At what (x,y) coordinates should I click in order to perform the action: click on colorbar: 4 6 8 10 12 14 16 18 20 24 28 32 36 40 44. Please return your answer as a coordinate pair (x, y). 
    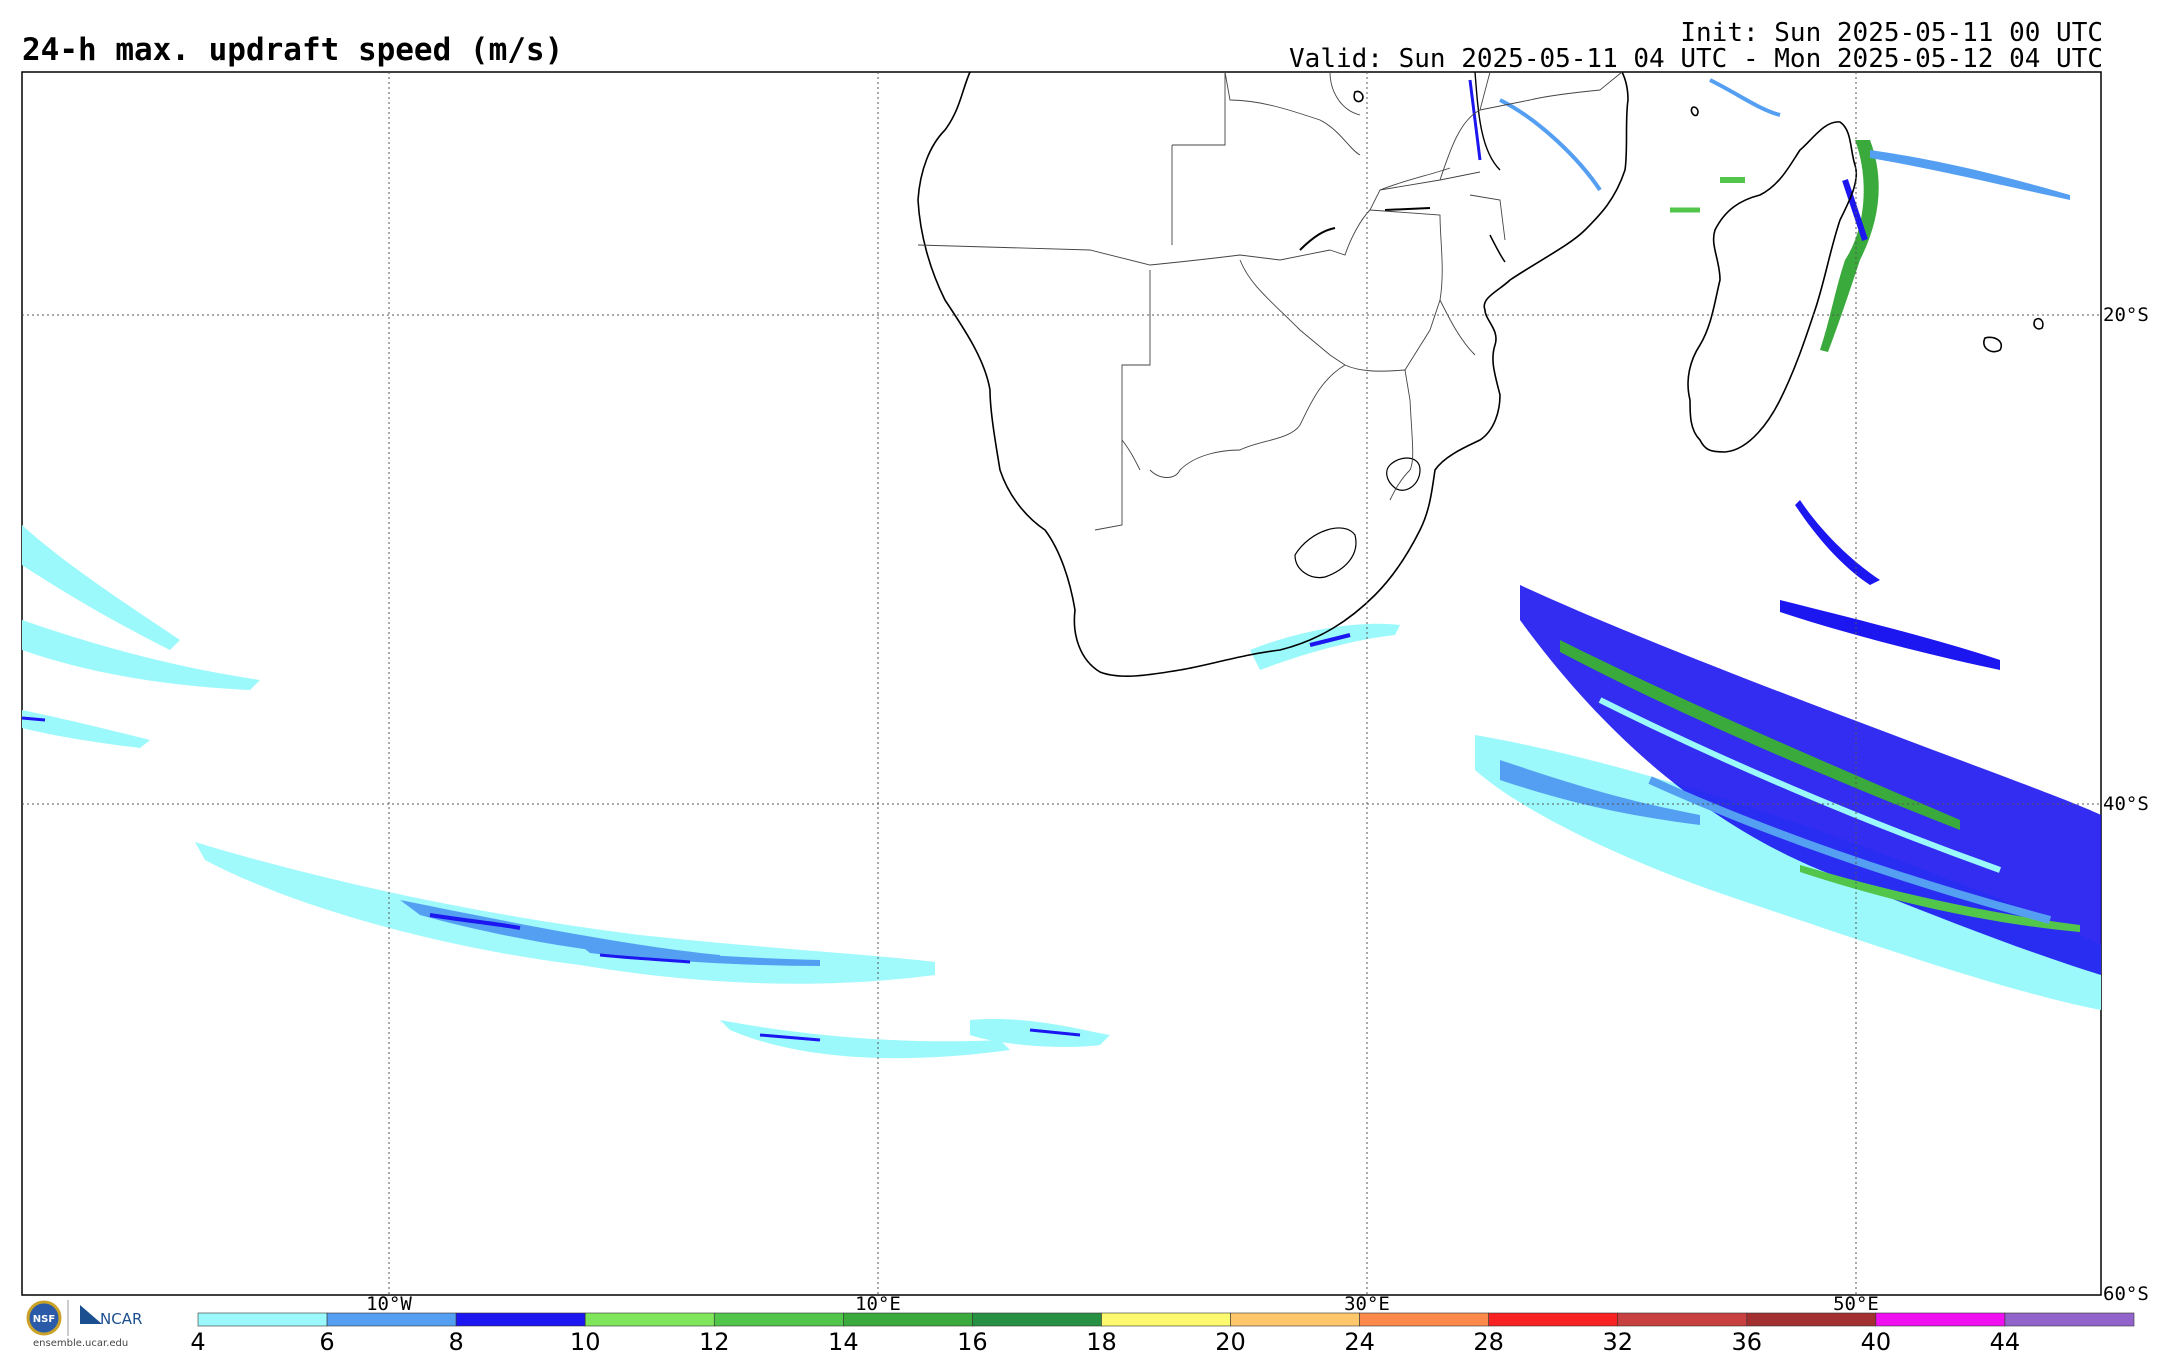
    Looking at the image, I should click on (1162, 1333).